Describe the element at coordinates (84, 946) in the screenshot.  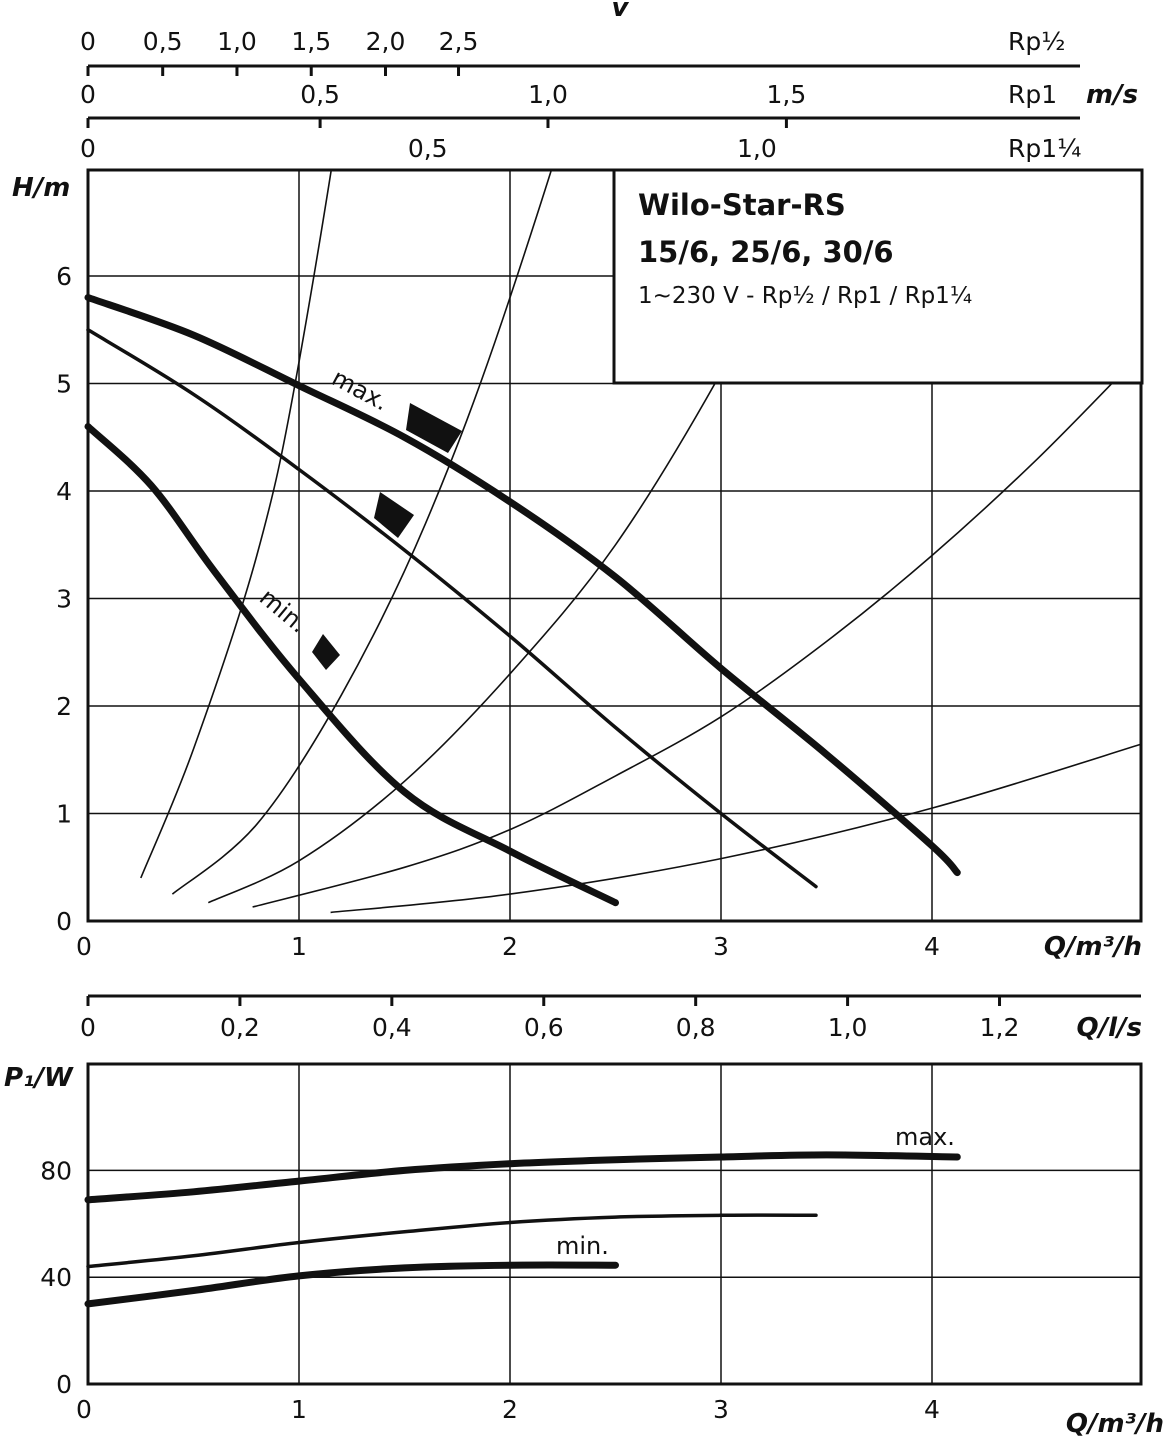
I see `head-x-tick-label: 0` at that location.